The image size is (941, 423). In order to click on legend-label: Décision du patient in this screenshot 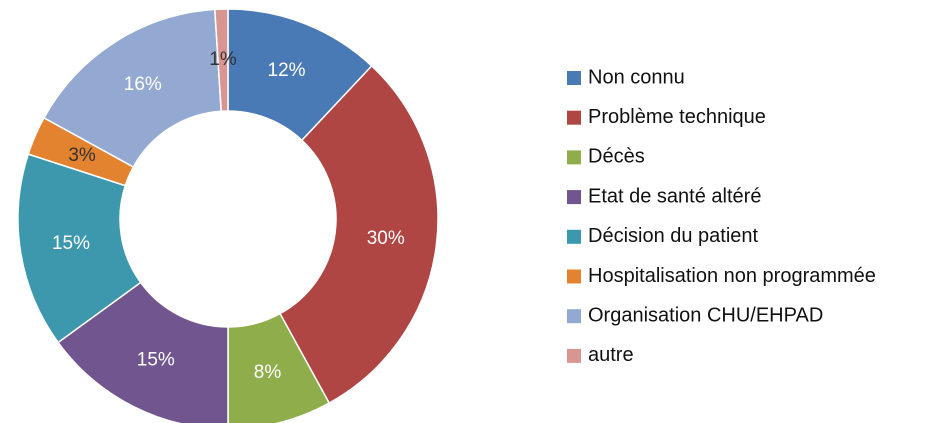, I will do `click(673, 236)`.